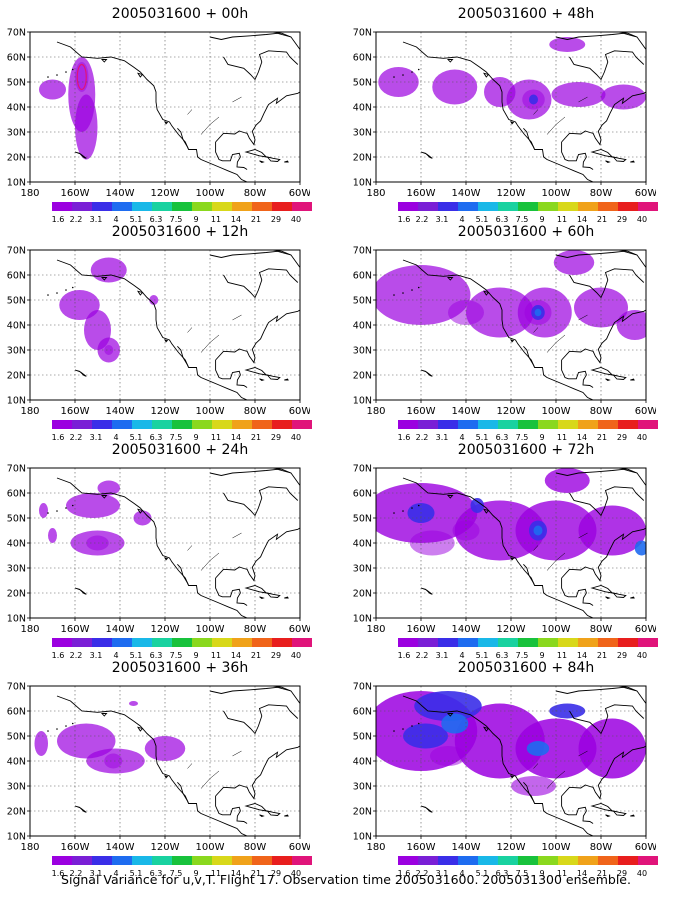 The height and width of the screenshot is (900, 692). Describe the element at coordinates (528, 431) in the screenshot. I see `colorbar: 1.6 2.2 3.1 4 5.1 6.3 7.5 9 11 14 21 29 40` at that location.